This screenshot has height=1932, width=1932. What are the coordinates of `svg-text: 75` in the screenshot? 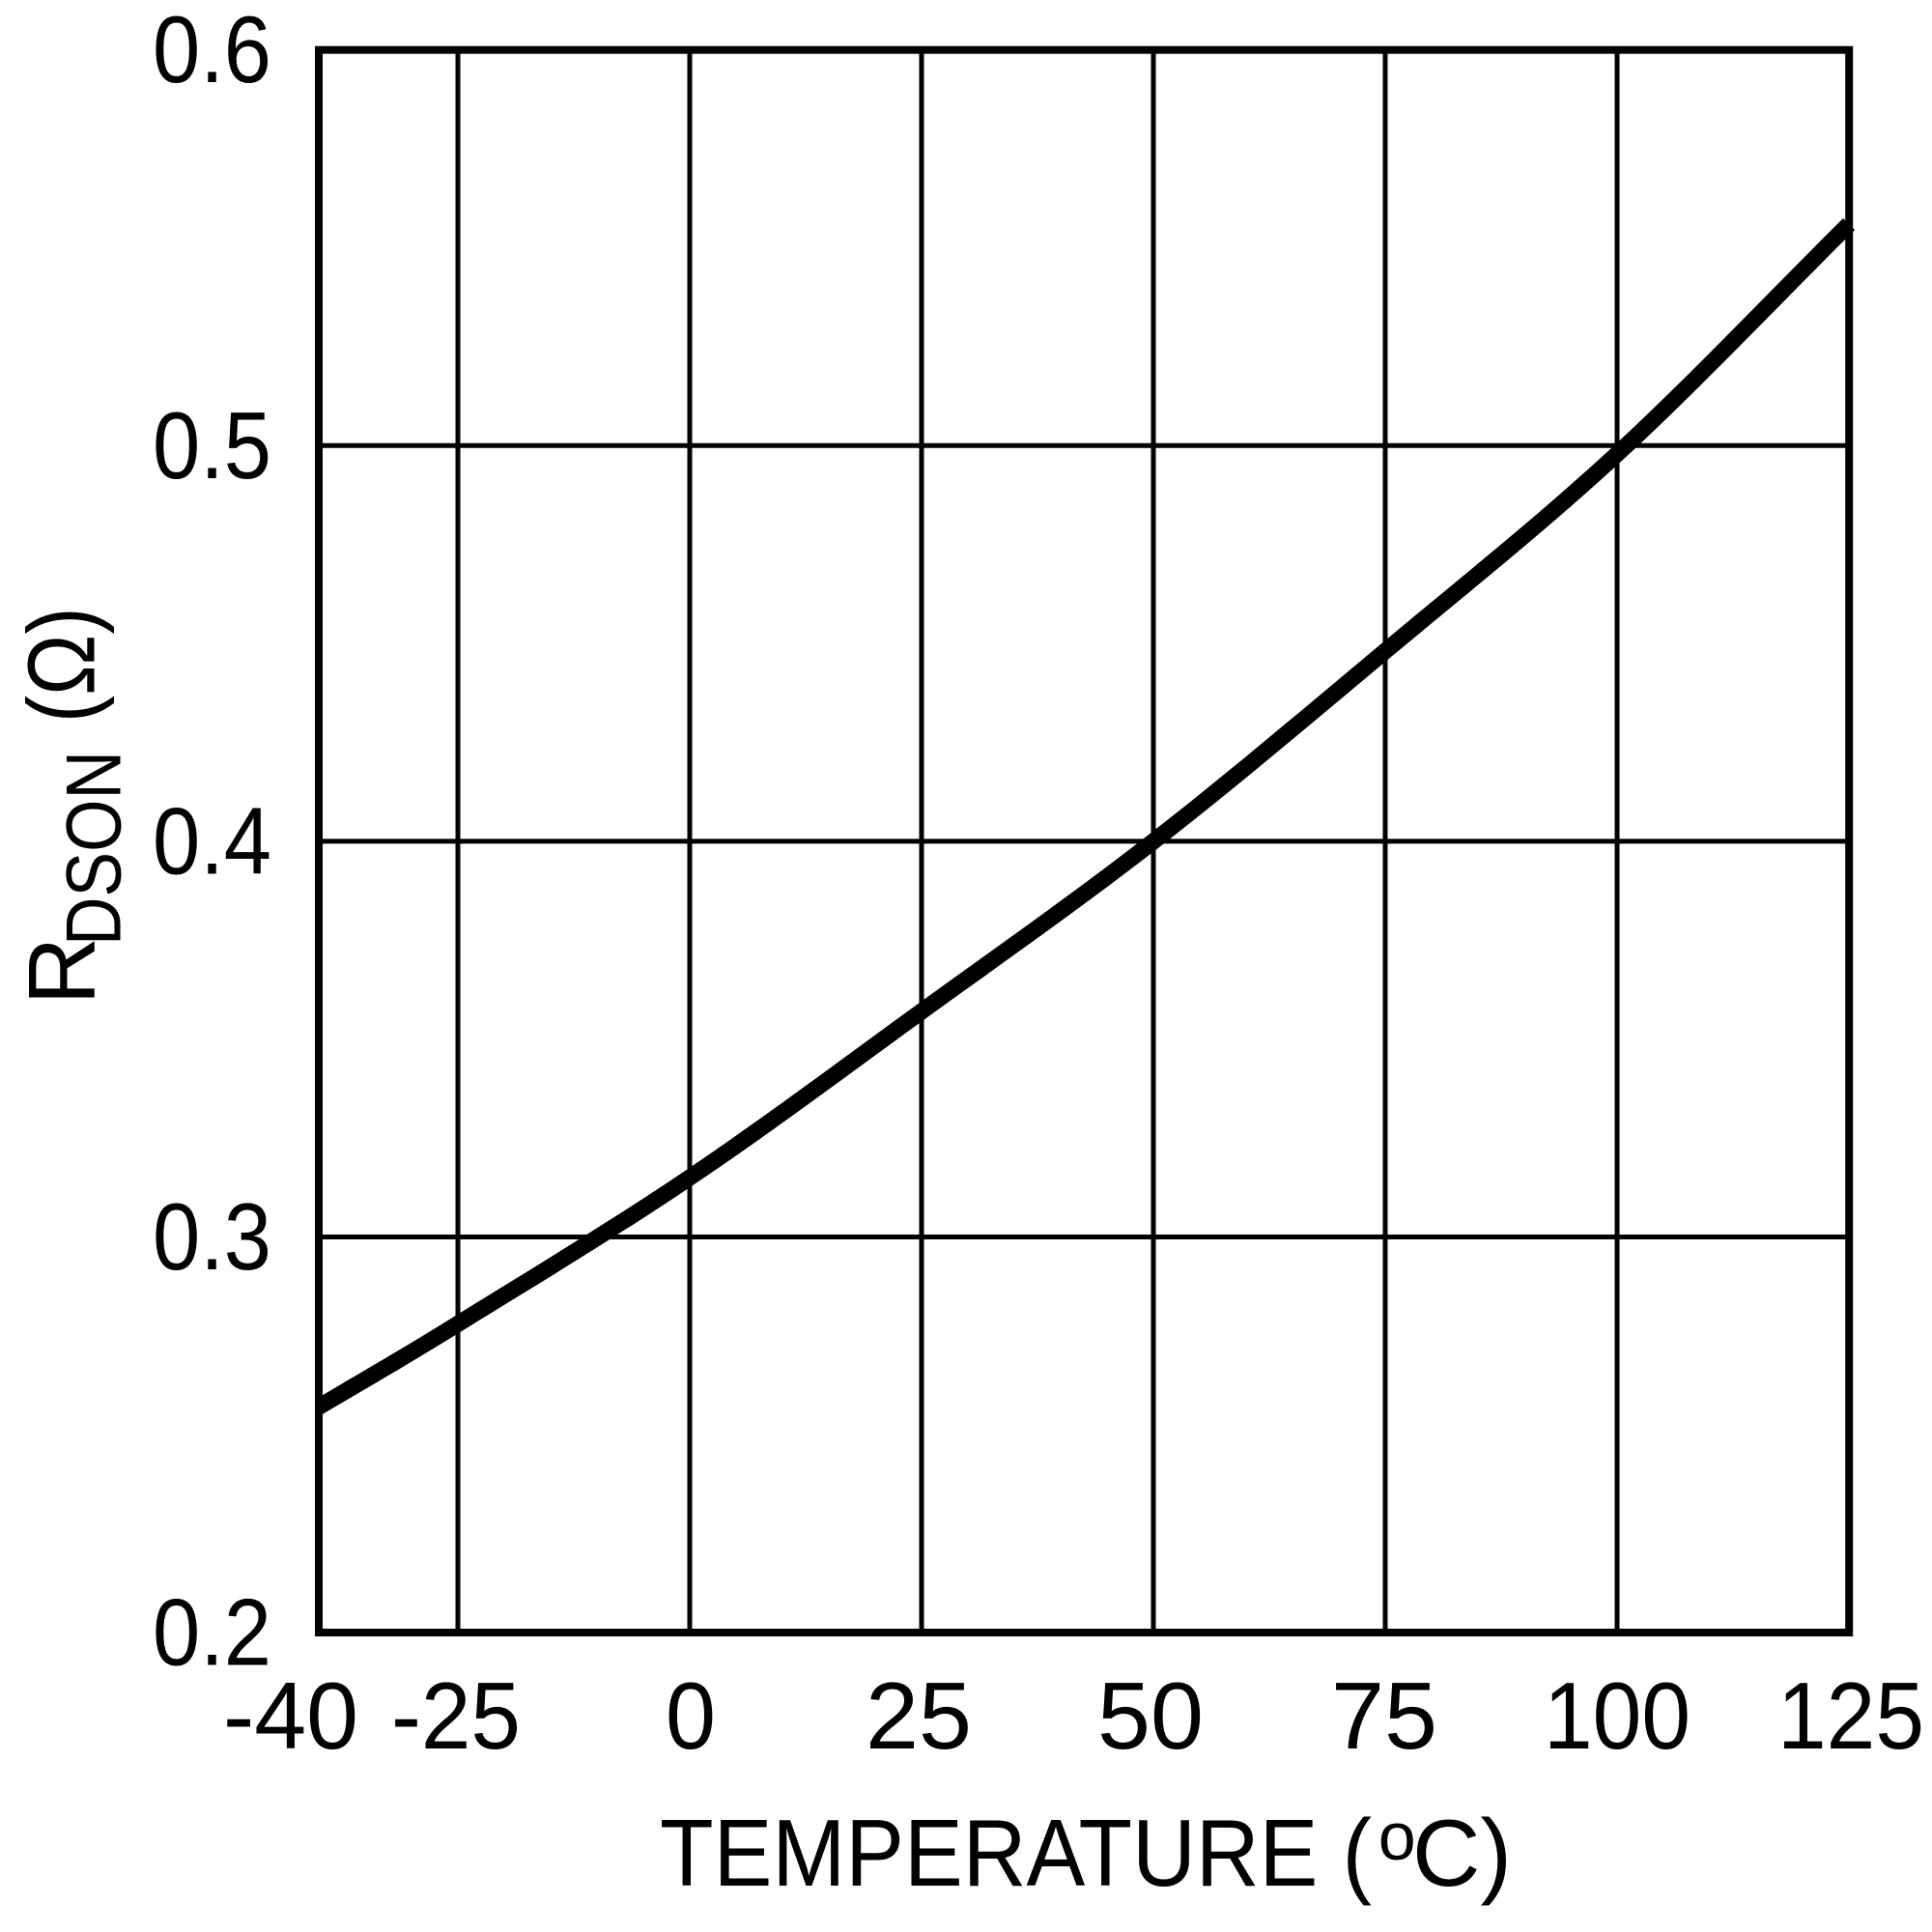 It's located at (1384, 1715).